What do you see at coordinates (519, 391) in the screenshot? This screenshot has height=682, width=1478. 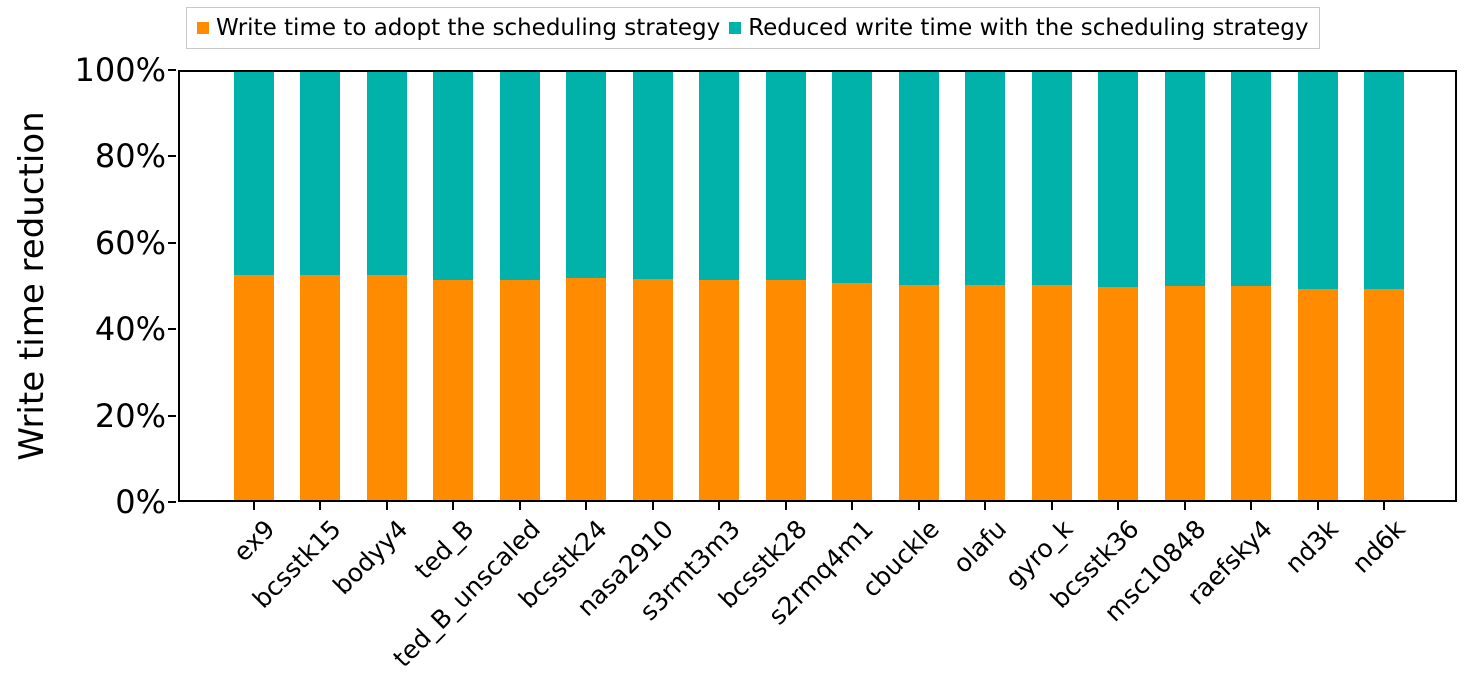 I see `bar-ted_B_unscaled-write-time` at bounding box center [519, 391].